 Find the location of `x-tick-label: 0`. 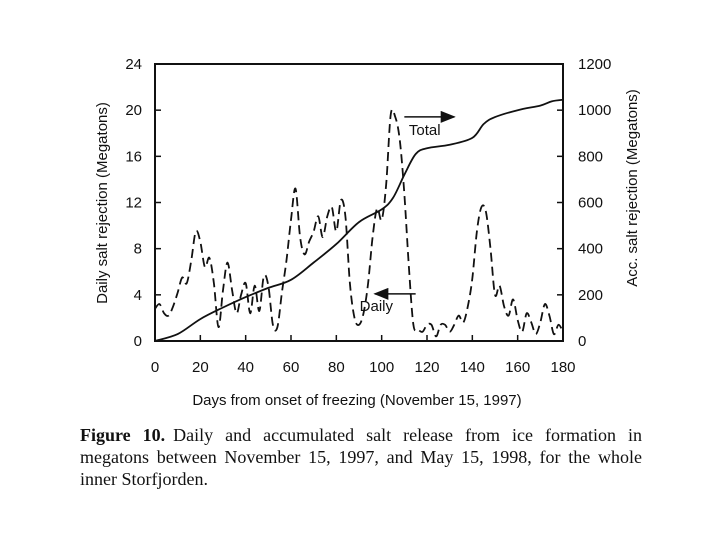

x-tick-label: 0 is located at coordinates (155, 367).